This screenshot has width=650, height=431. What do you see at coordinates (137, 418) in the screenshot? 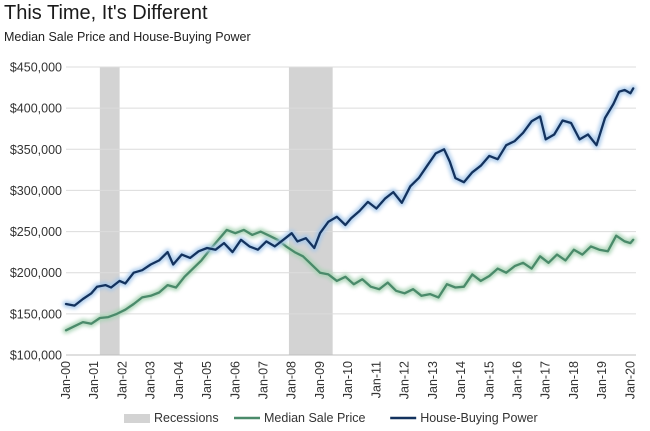
I see `legend-swatch-recessions` at bounding box center [137, 418].